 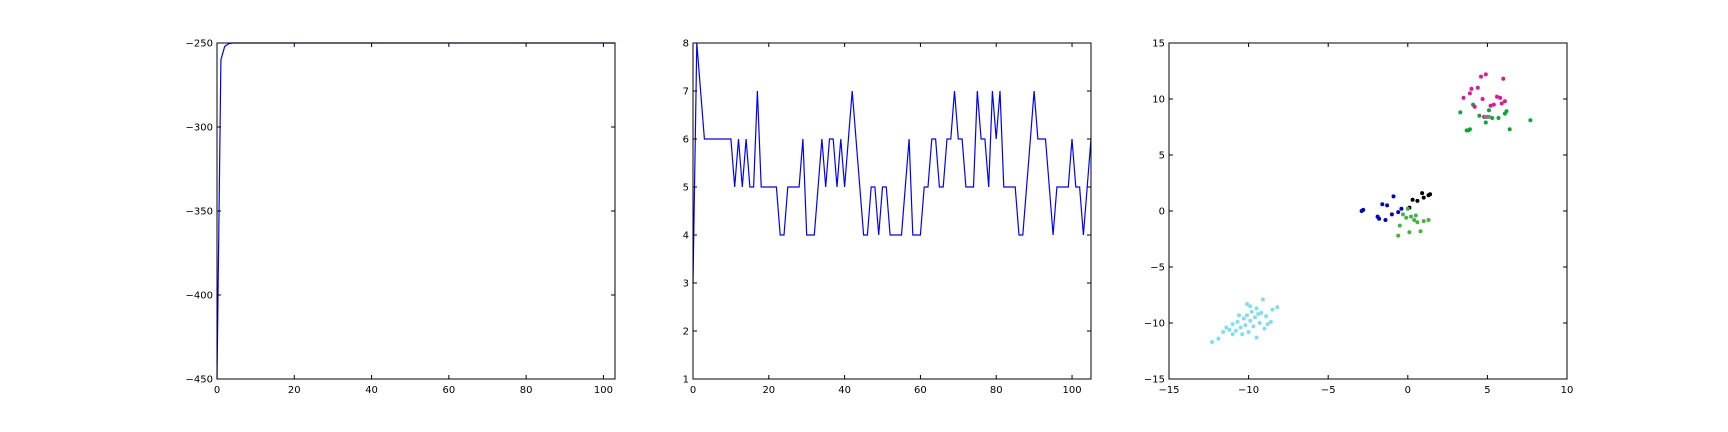 I want to click on y-tick-label: 1, so click(x=686, y=380).